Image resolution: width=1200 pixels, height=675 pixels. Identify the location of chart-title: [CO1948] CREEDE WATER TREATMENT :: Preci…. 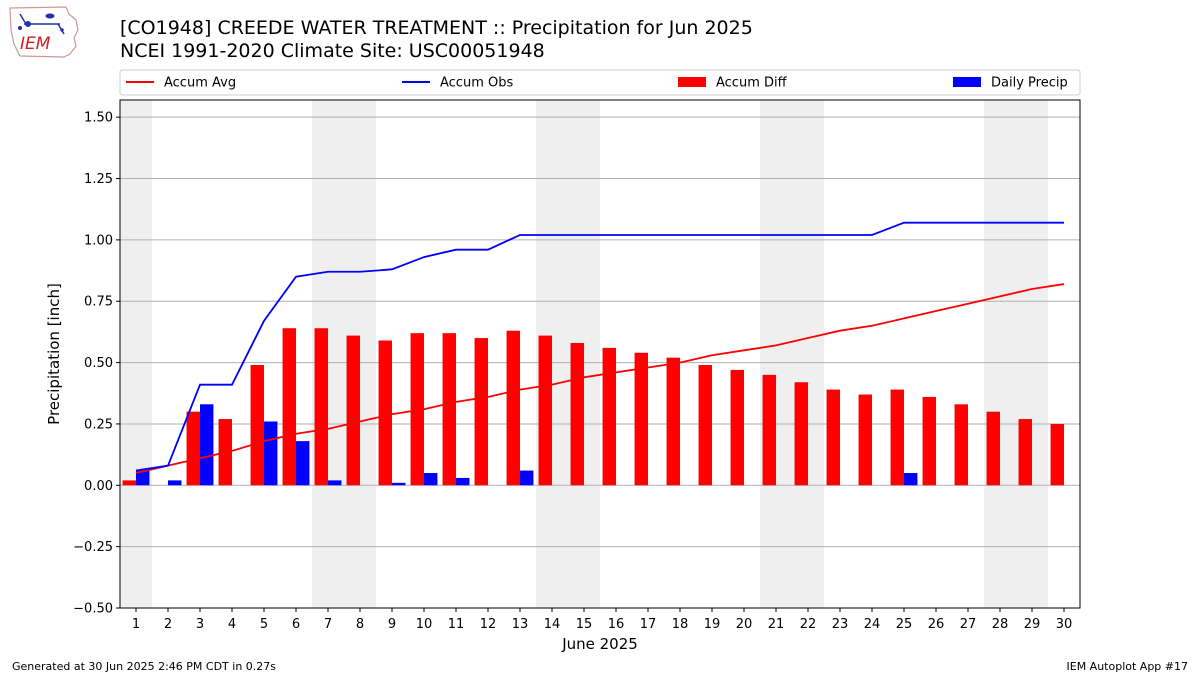
(436, 28).